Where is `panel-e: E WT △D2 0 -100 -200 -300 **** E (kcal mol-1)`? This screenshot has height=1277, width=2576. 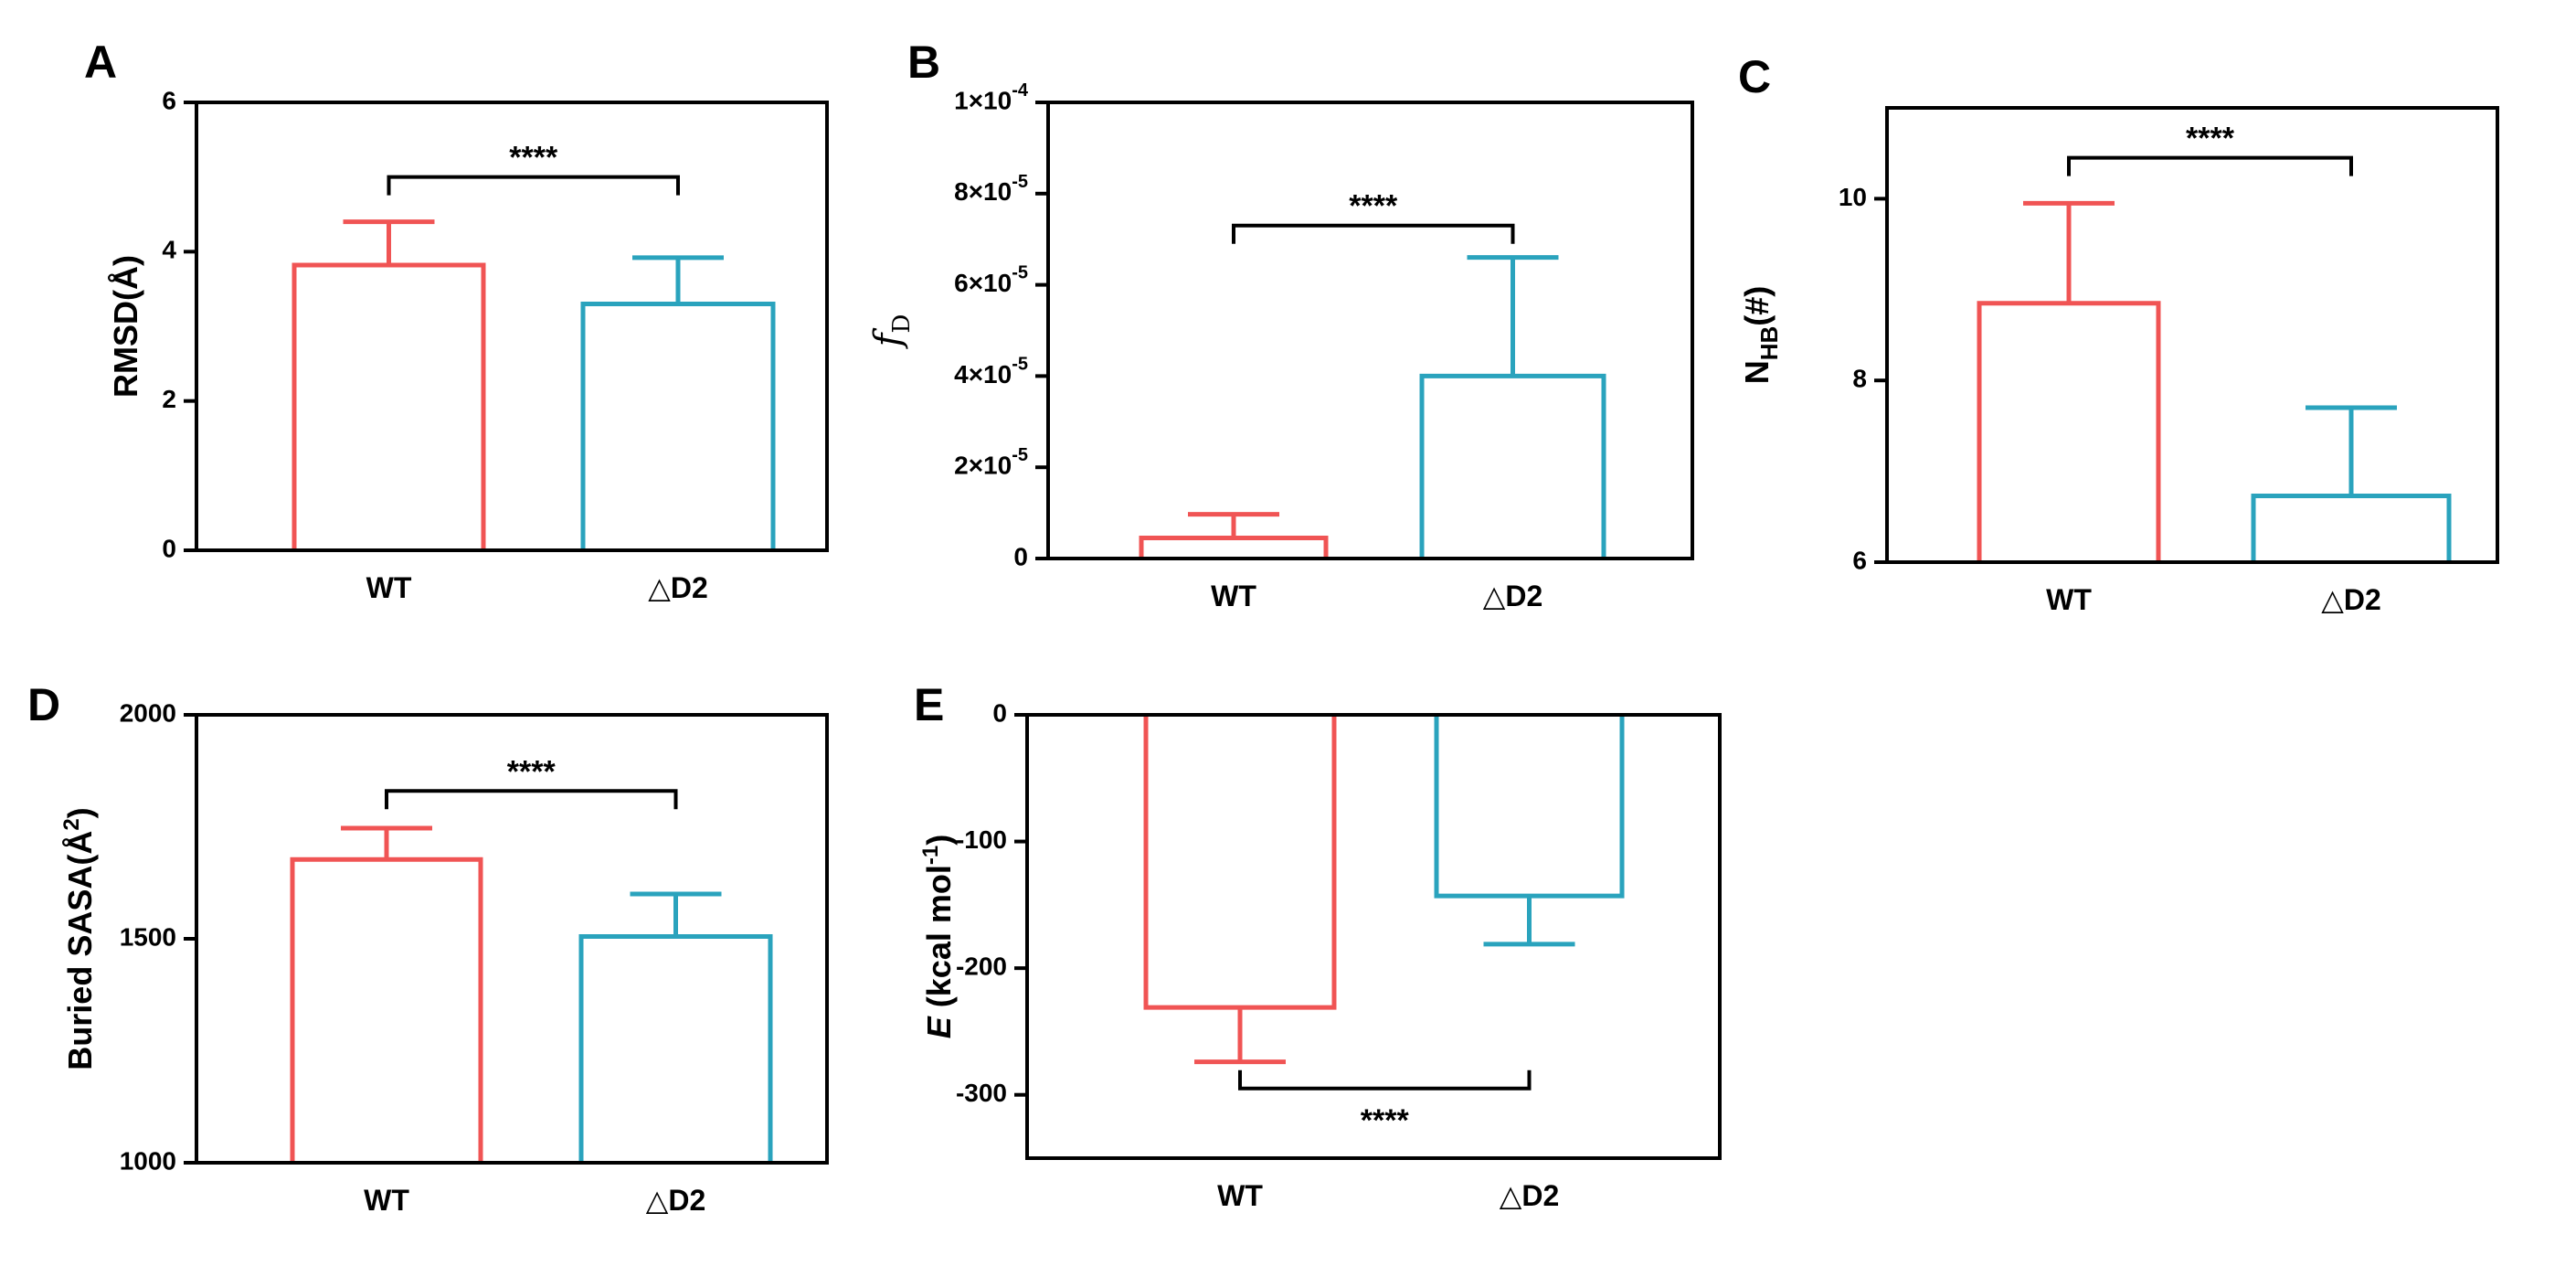
panel-e: E WT △D2 0 -100 -200 -300 **** E (kcal mol-1) is located at coordinates (1318, 945).